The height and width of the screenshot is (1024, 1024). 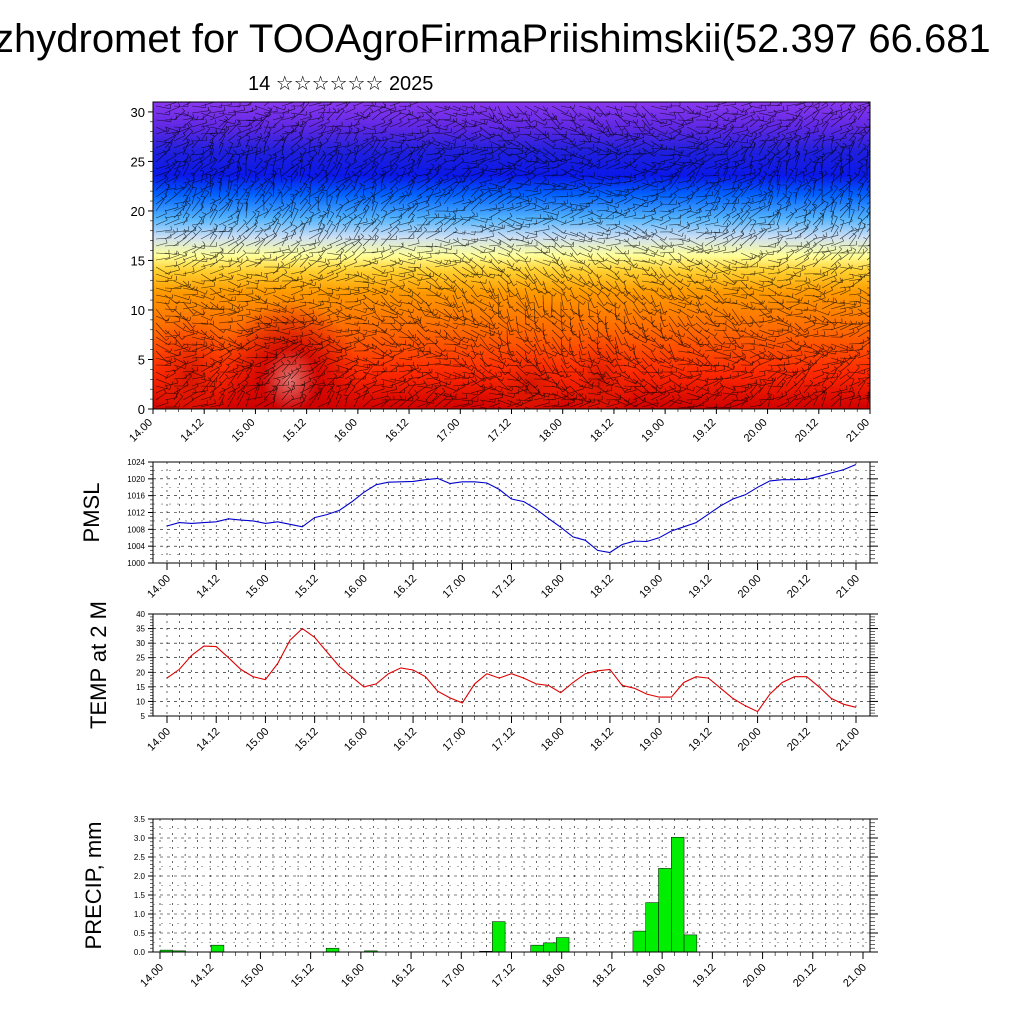 What do you see at coordinates (602, 431) in the screenshot?
I see `heatmap-x-tick-label: 18.12` at bounding box center [602, 431].